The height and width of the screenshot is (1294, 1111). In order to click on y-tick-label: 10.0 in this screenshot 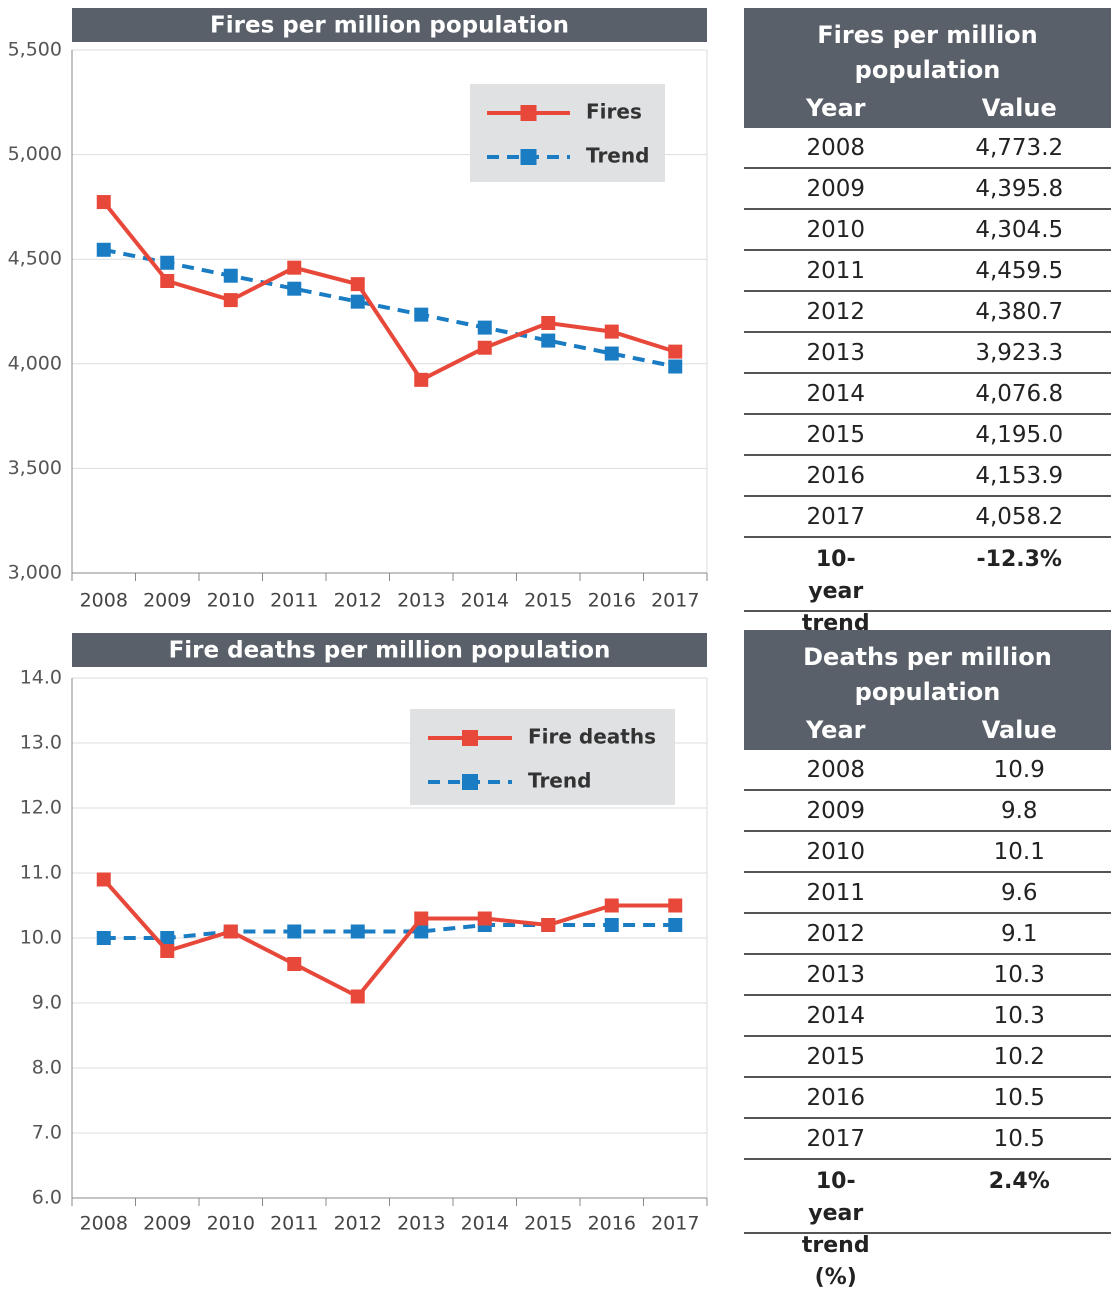, I will do `click(41, 938)`.